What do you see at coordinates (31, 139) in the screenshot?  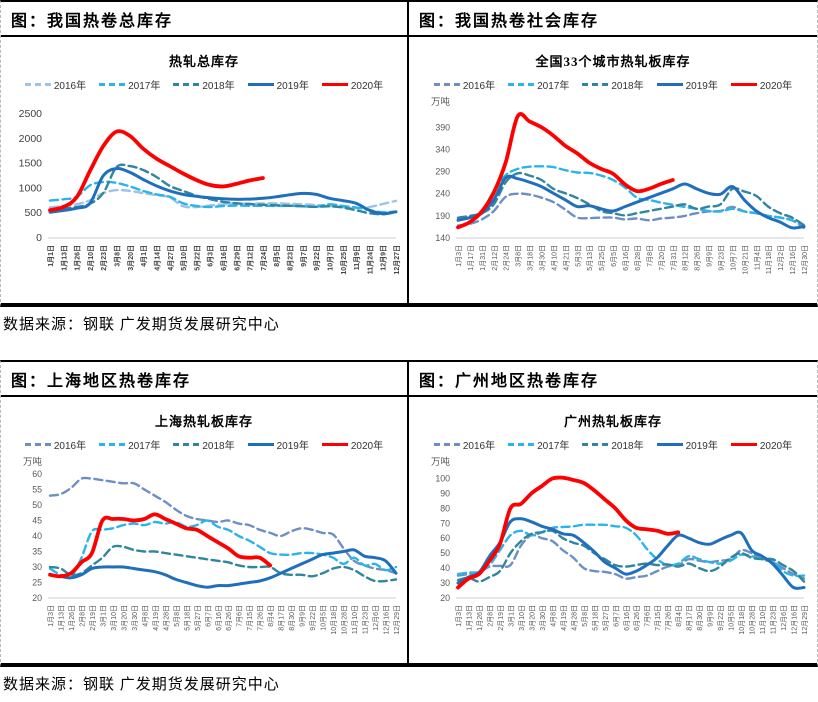 I see `y-axis-tick-label: 2000` at bounding box center [31, 139].